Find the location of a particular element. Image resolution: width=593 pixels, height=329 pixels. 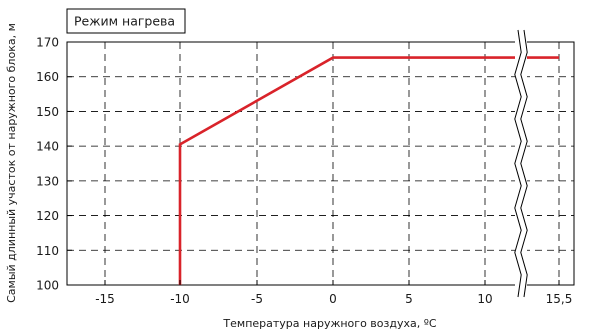

y-tick-label: 110 is located at coordinates (47, 251).